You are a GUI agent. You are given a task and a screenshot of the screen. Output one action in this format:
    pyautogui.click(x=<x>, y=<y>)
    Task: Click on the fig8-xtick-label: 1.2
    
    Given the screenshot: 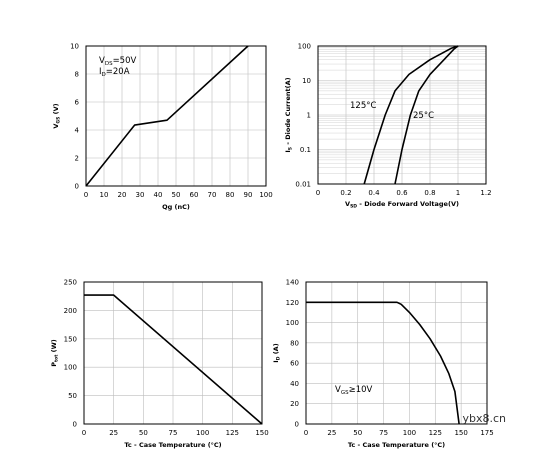 What is the action you would take?
    pyautogui.click(x=485, y=193)
    